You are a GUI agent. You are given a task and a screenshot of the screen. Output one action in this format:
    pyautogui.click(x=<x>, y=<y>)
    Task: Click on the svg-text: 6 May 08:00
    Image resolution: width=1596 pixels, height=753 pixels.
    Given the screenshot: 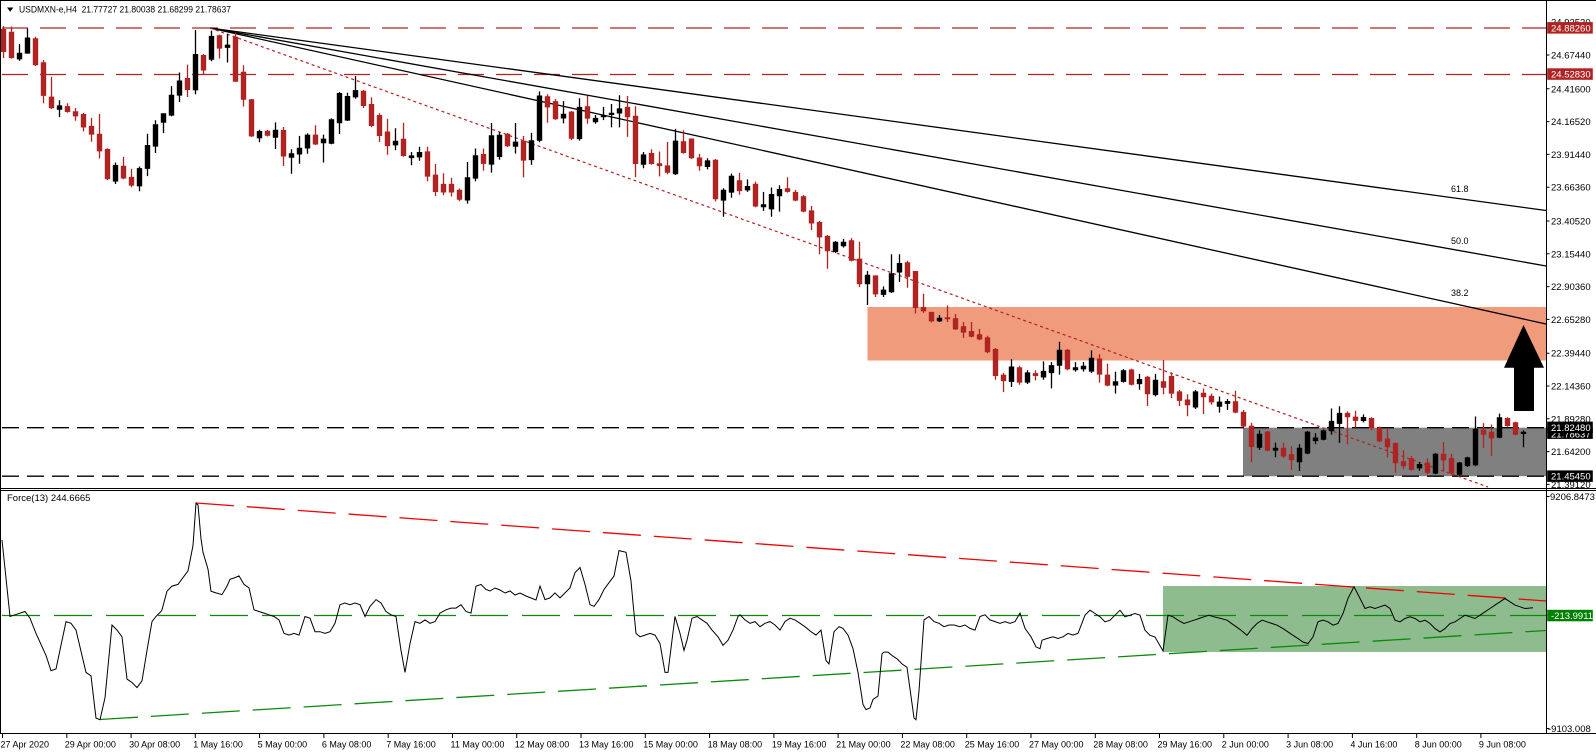 What is the action you would take?
    pyautogui.click(x=347, y=745)
    